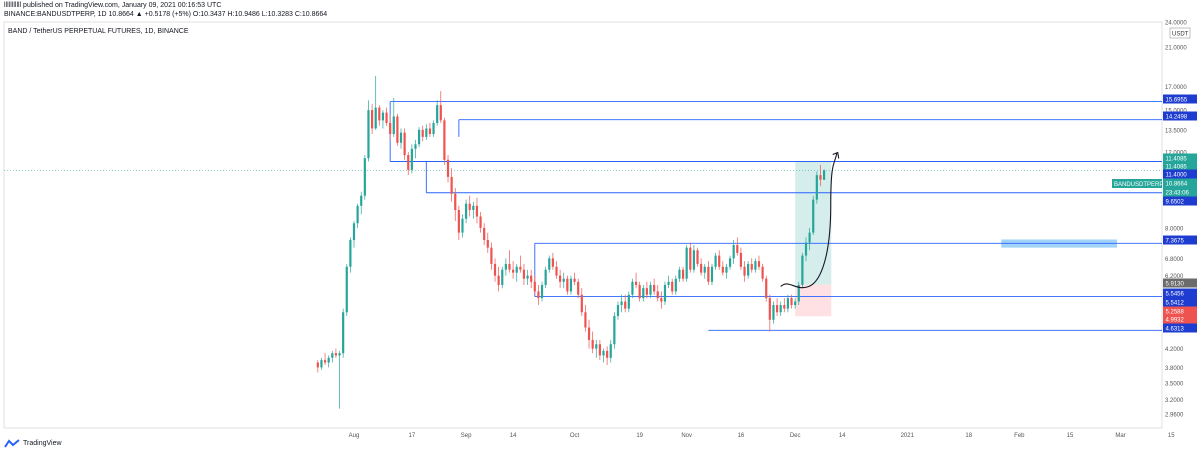  Describe the element at coordinates (1174, 384) in the screenshot. I see `y-tick-label: 3.5000` at that location.